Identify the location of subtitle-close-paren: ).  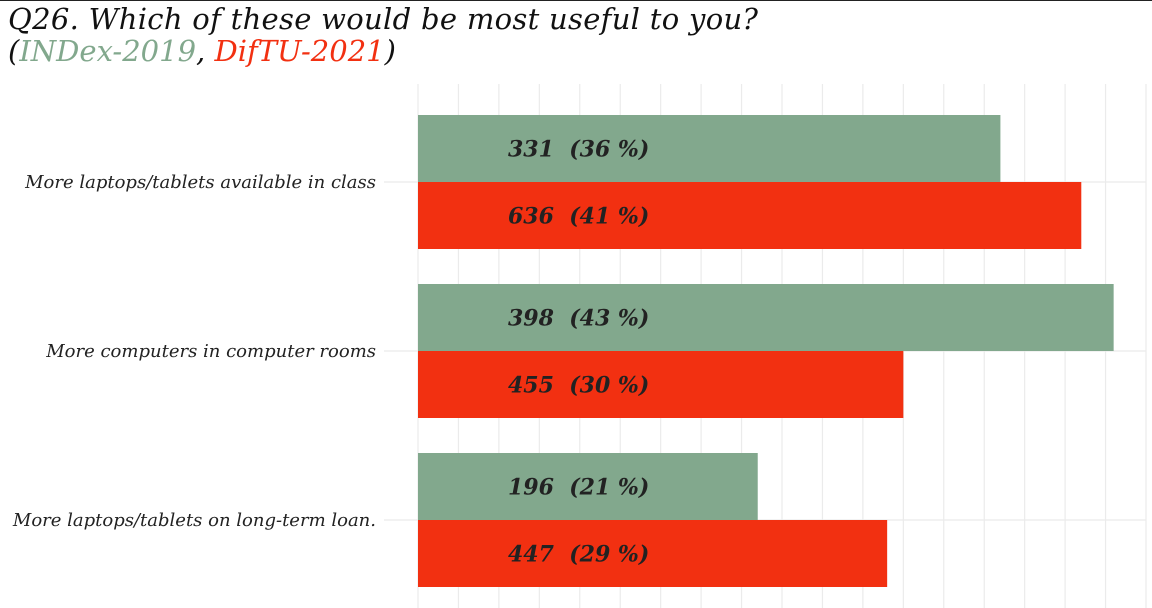
(390, 51).